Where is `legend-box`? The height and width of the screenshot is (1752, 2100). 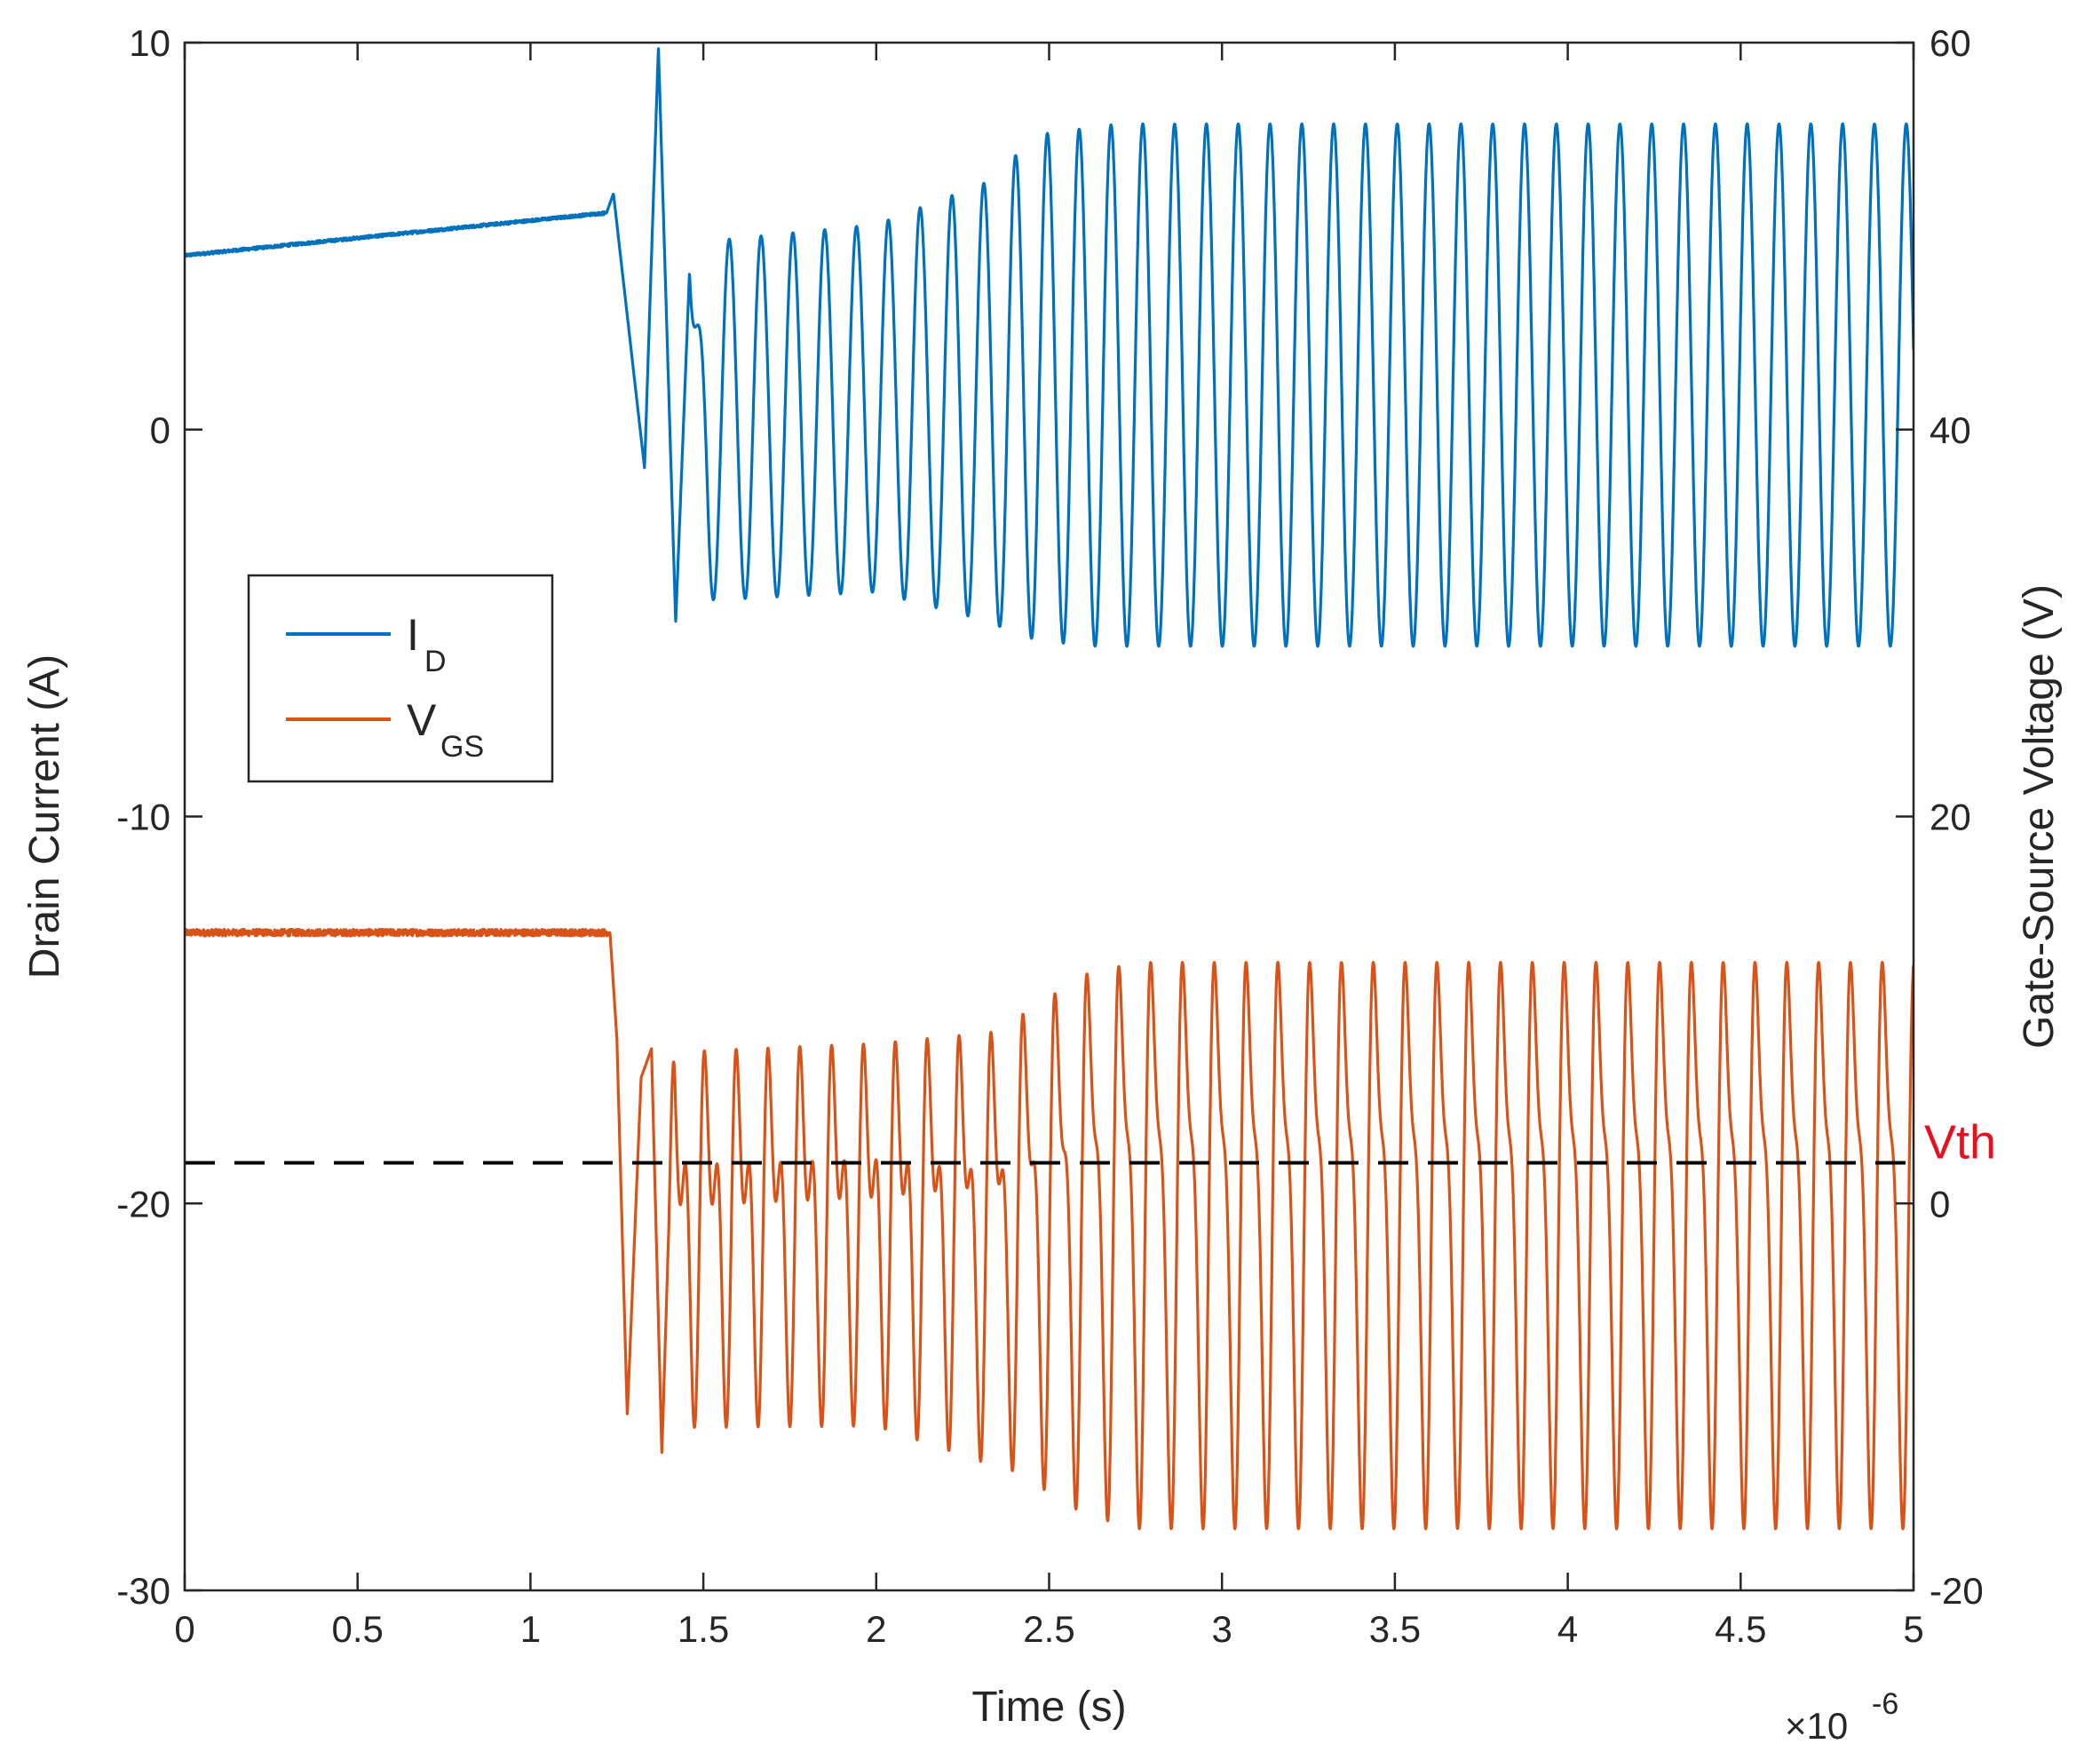
legend-box is located at coordinates (400, 678).